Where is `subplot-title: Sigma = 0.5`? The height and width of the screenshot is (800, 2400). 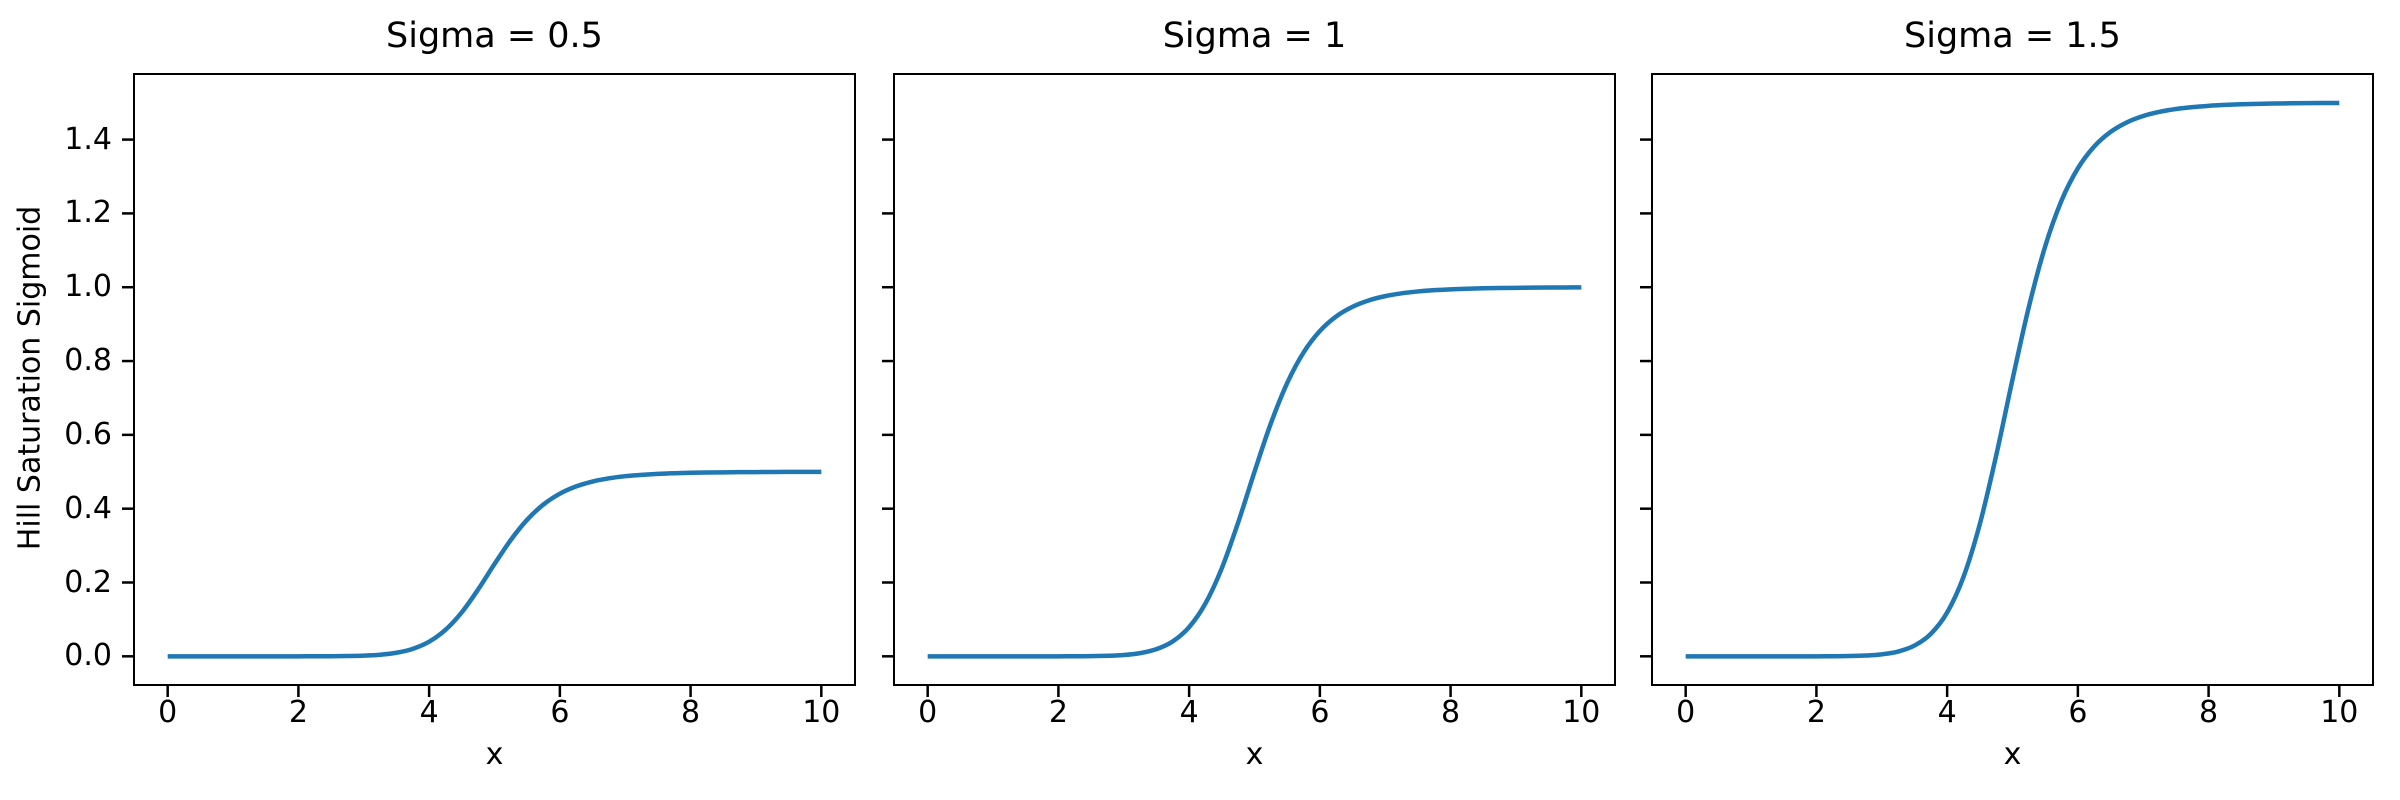 subplot-title: Sigma = 0.5 is located at coordinates (494, 36).